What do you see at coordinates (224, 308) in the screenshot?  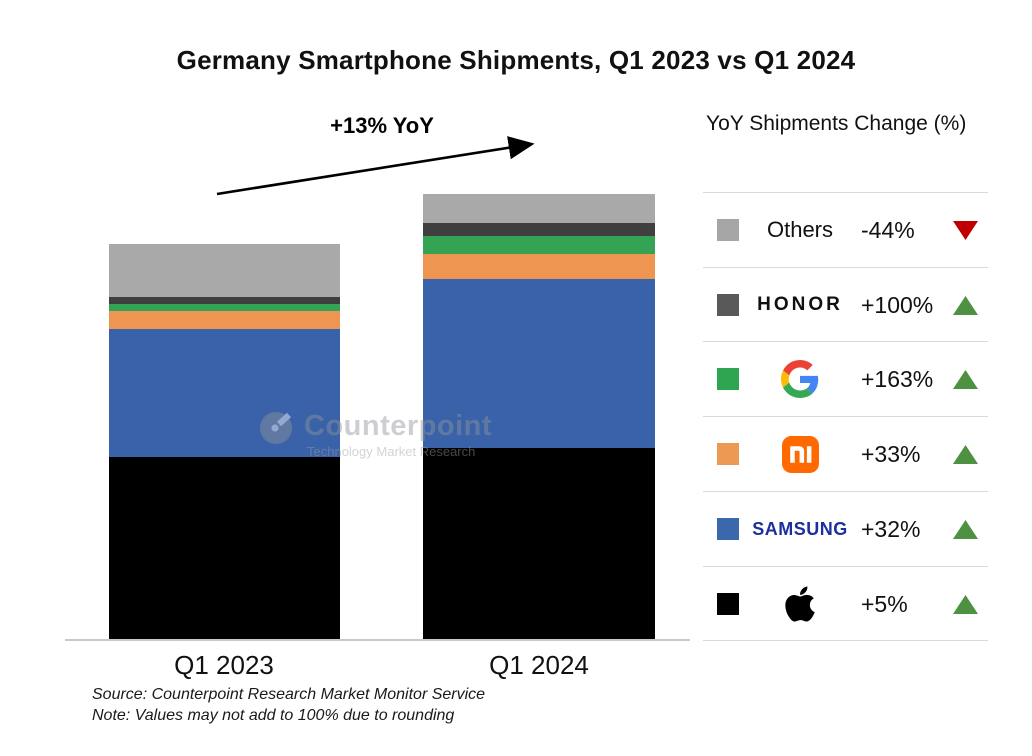 I see `bar-segment-google-q1-2023` at bounding box center [224, 308].